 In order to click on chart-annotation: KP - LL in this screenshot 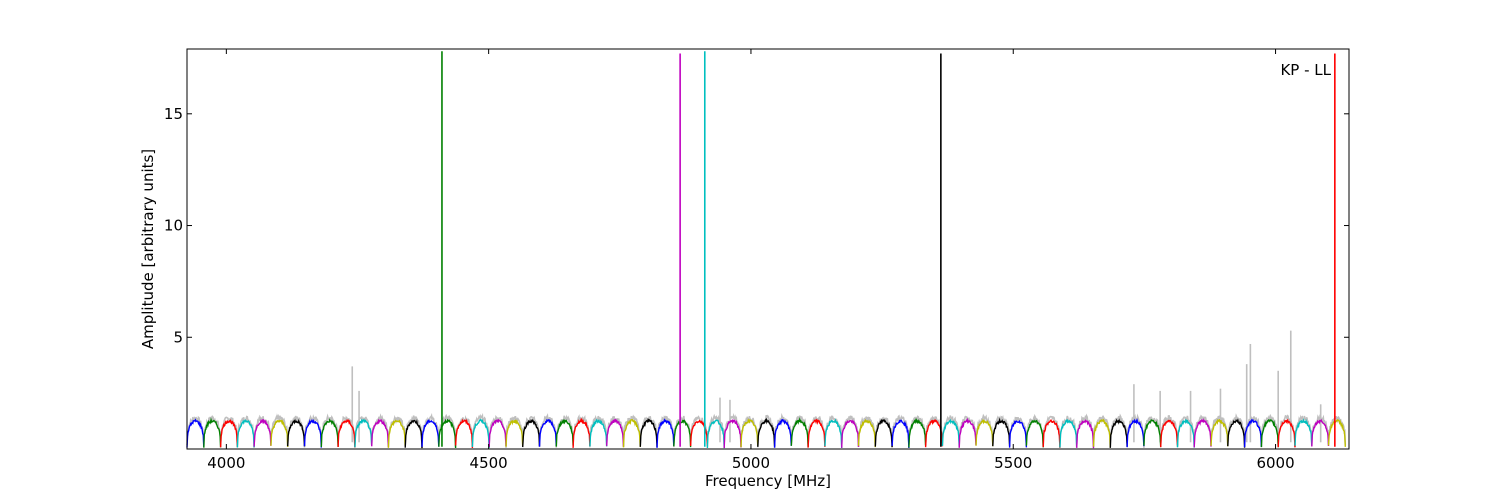, I will do `click(1305, 70)`.